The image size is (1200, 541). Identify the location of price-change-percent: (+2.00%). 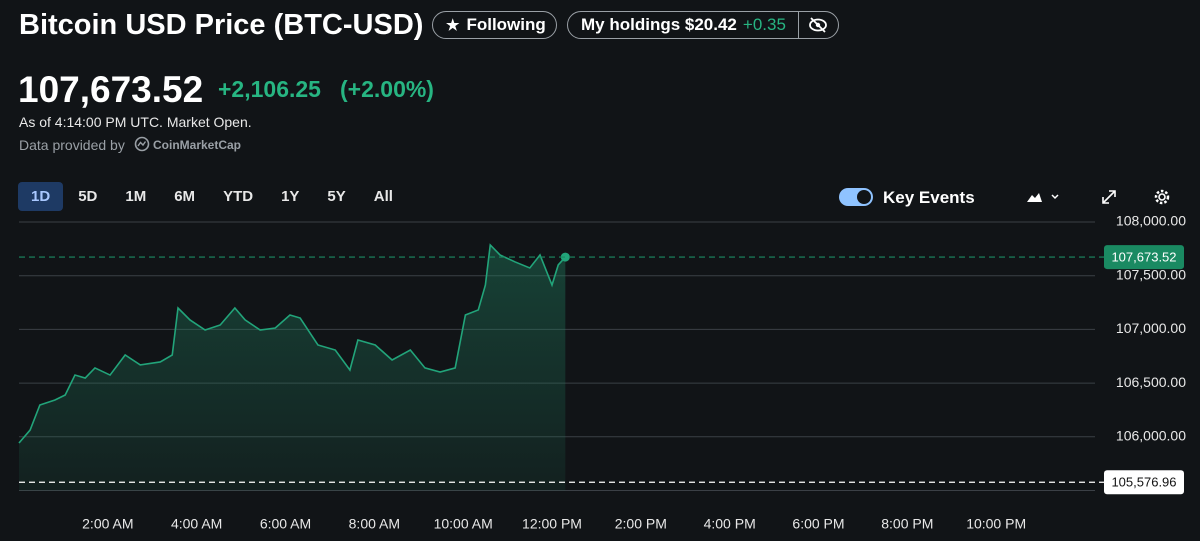
(387, 89).